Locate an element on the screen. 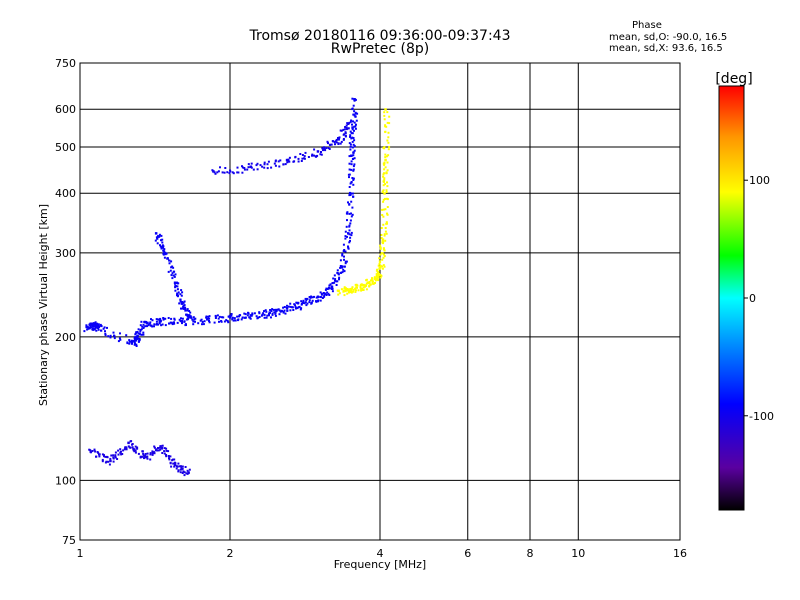  phase-heading: Phase is located at coordinates (647, 25).